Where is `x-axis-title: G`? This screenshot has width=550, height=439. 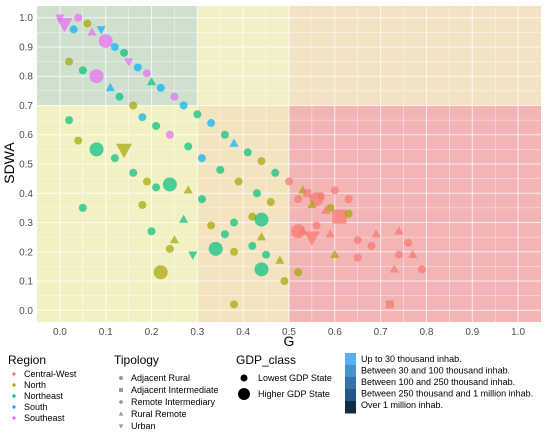 x-axis-title: G is located at coordinates (289, 341).